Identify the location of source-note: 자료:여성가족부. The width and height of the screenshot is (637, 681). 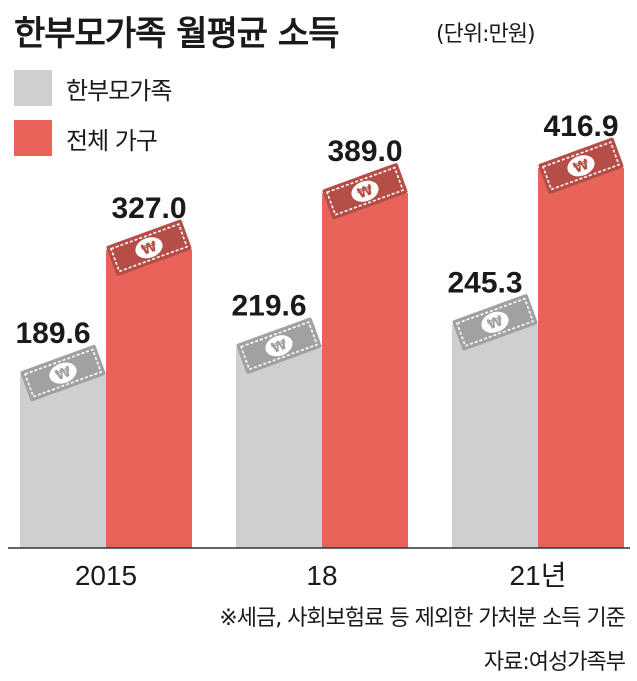
(554, 662).